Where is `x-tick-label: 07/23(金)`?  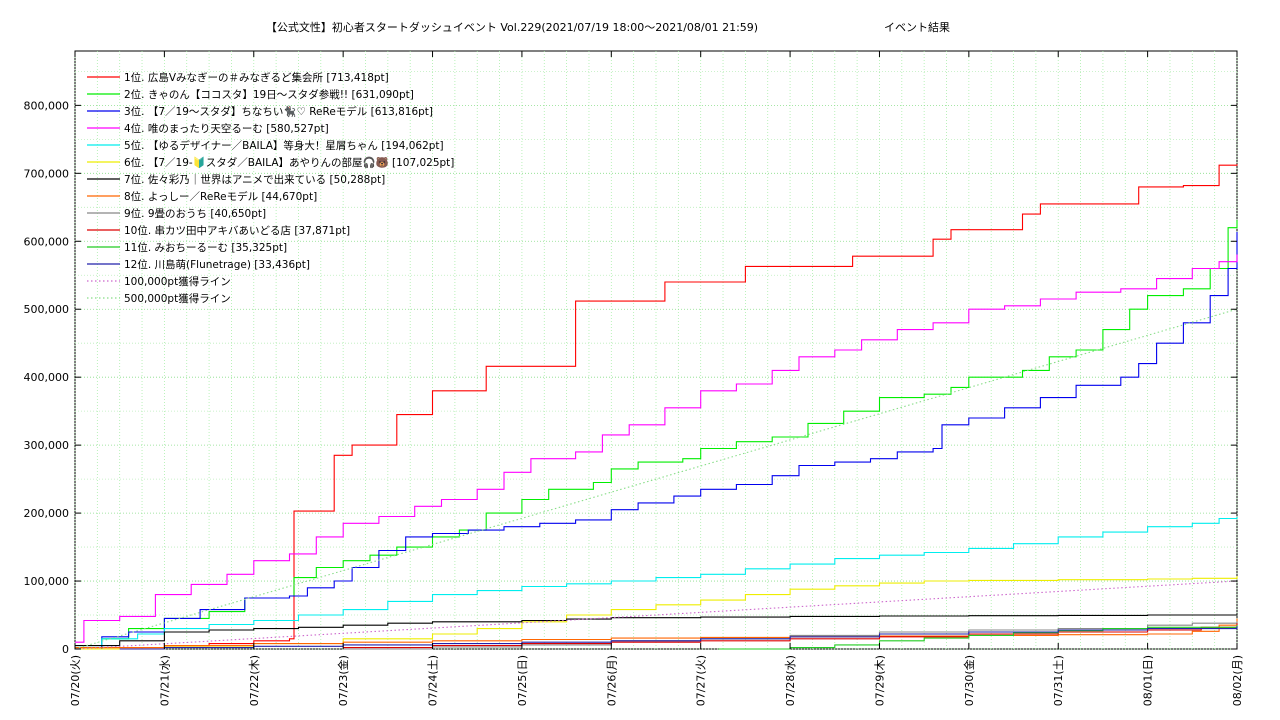 x-tick-label: 07/23(金) is located at coordinates (343, 680).